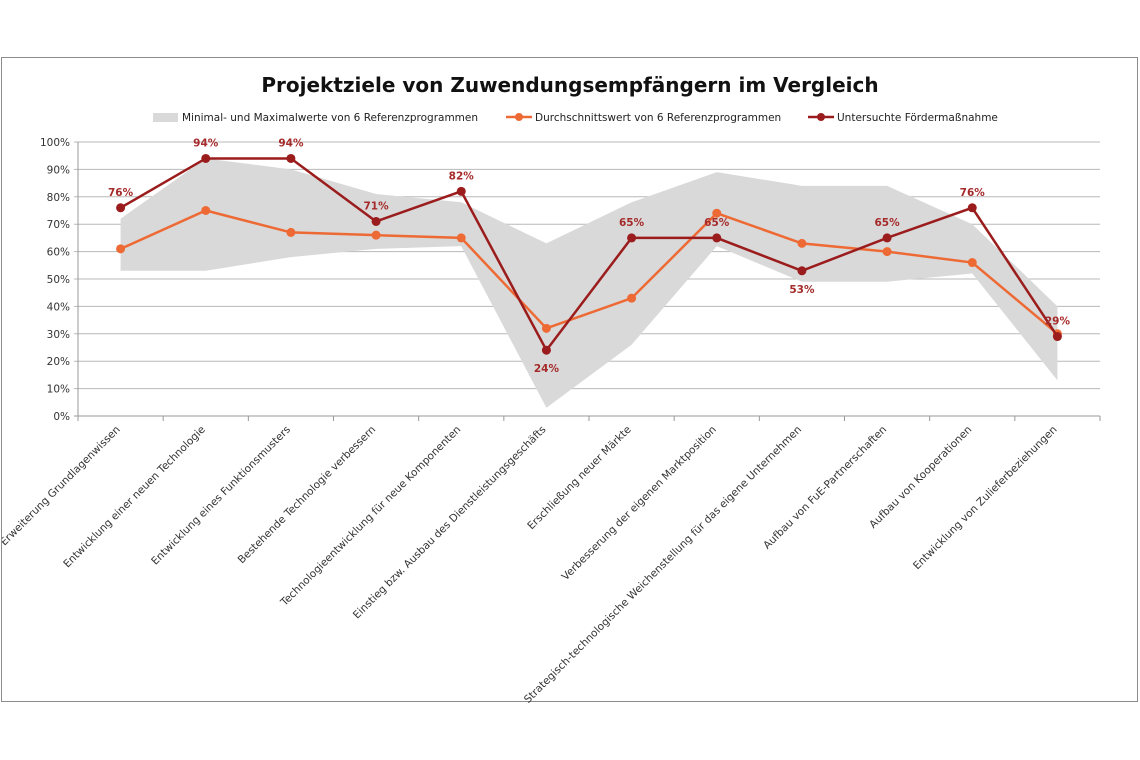  I want to click on x-tick-label: Entwicklung eines Funktionsmusters, so click(221, 496).